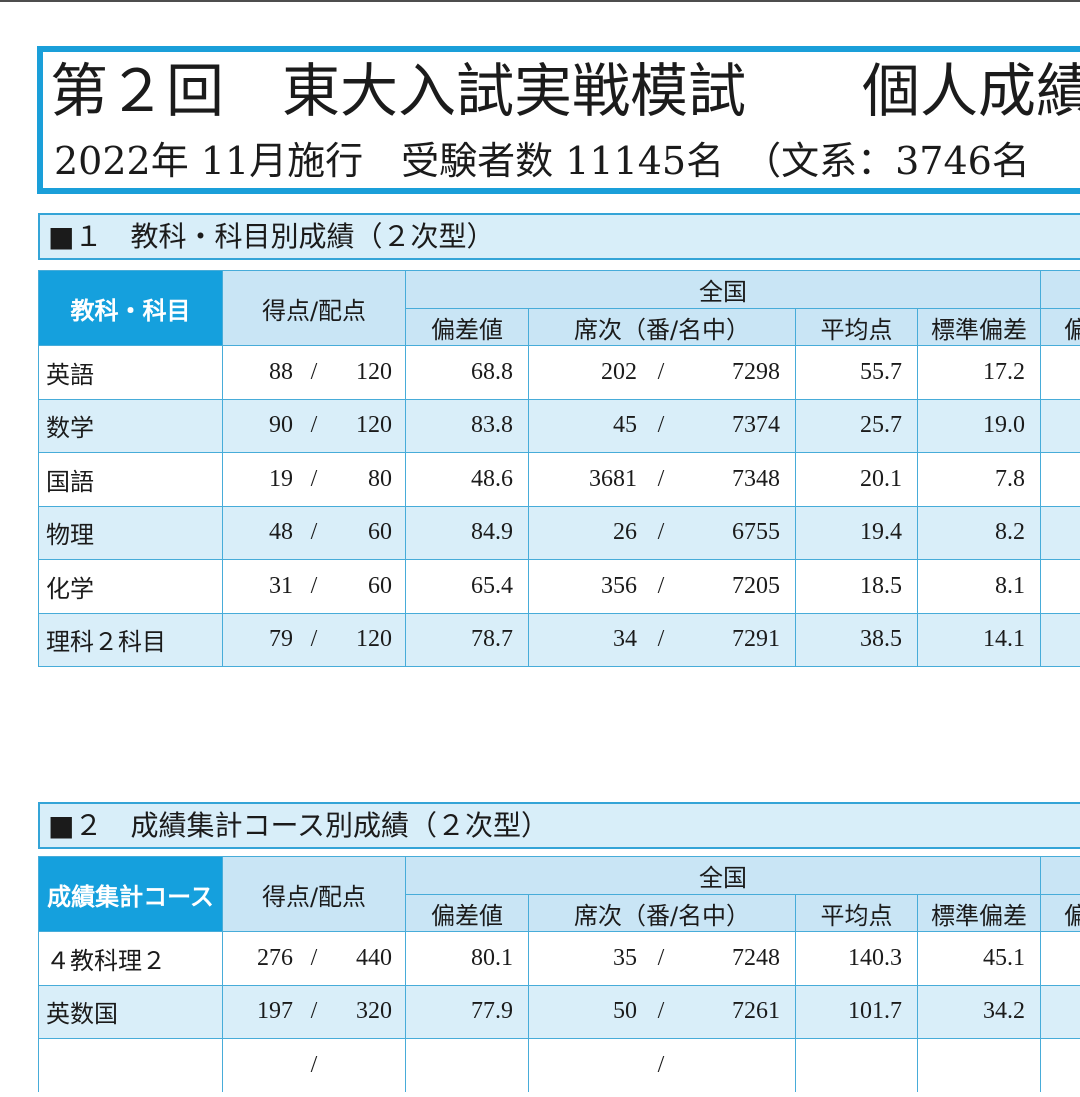 The image size is (1080, 1097). I want to click on column-header-score: 得点/配点, so click(314, 308).